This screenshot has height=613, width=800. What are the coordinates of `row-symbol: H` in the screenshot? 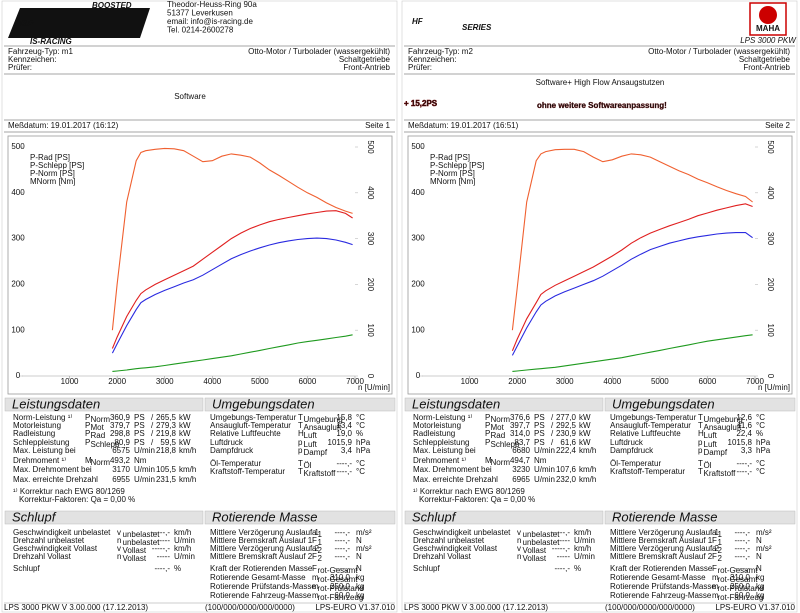 It's located at (301, 433).